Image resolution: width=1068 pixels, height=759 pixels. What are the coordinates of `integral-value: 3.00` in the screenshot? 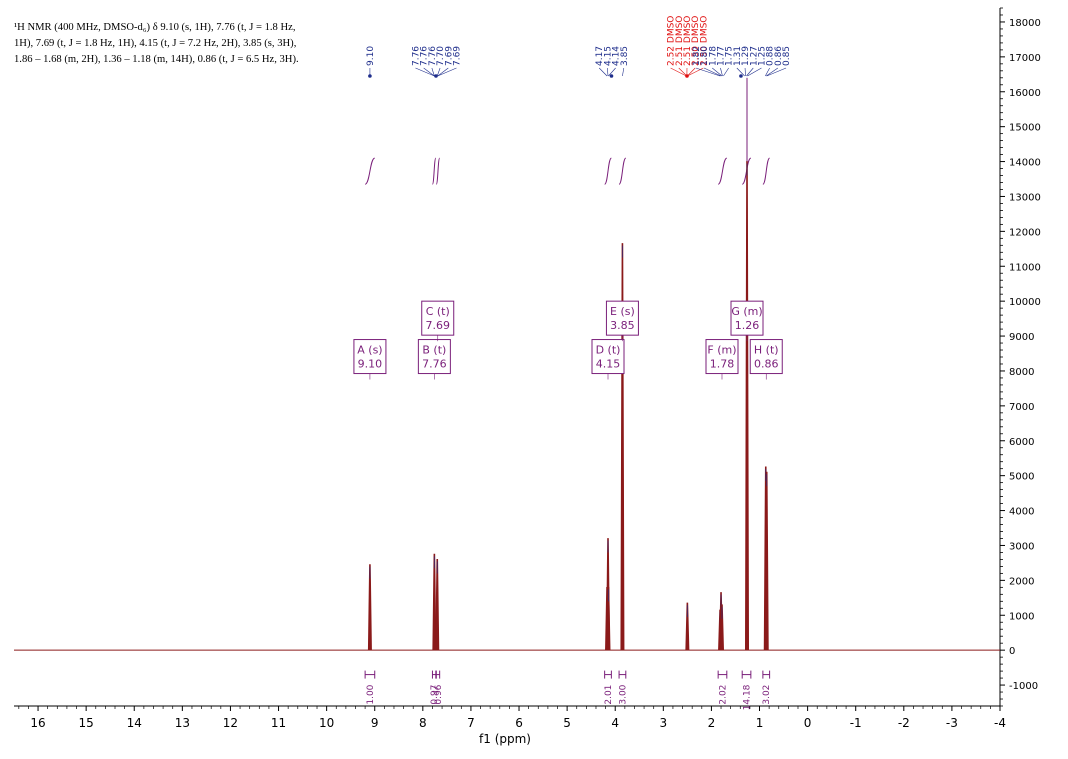 It's located at (623, 694).